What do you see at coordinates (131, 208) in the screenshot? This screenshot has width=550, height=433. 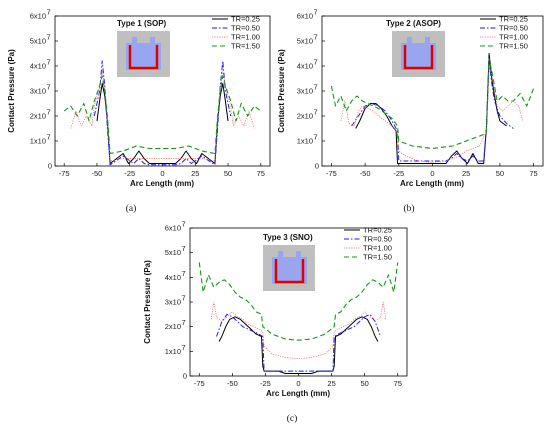 I see `panel-caption: (a)` at bounding box center [131, 208].